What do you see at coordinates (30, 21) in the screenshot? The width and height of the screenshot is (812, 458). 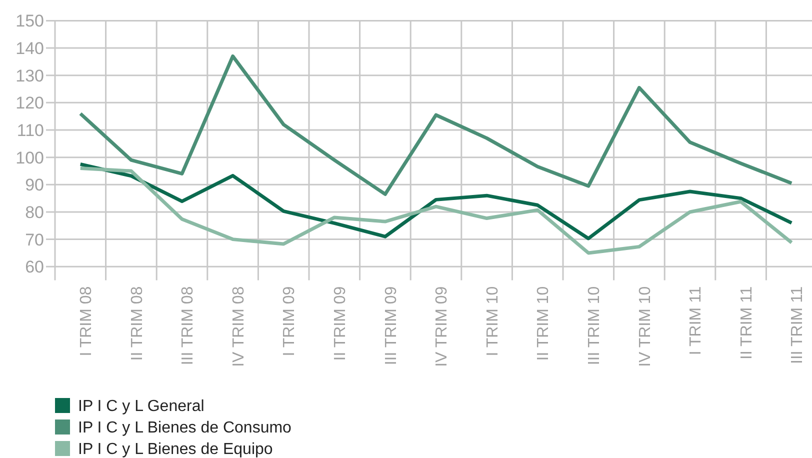 I see `y-tick-label: 150` at bounding box center [30, 21].